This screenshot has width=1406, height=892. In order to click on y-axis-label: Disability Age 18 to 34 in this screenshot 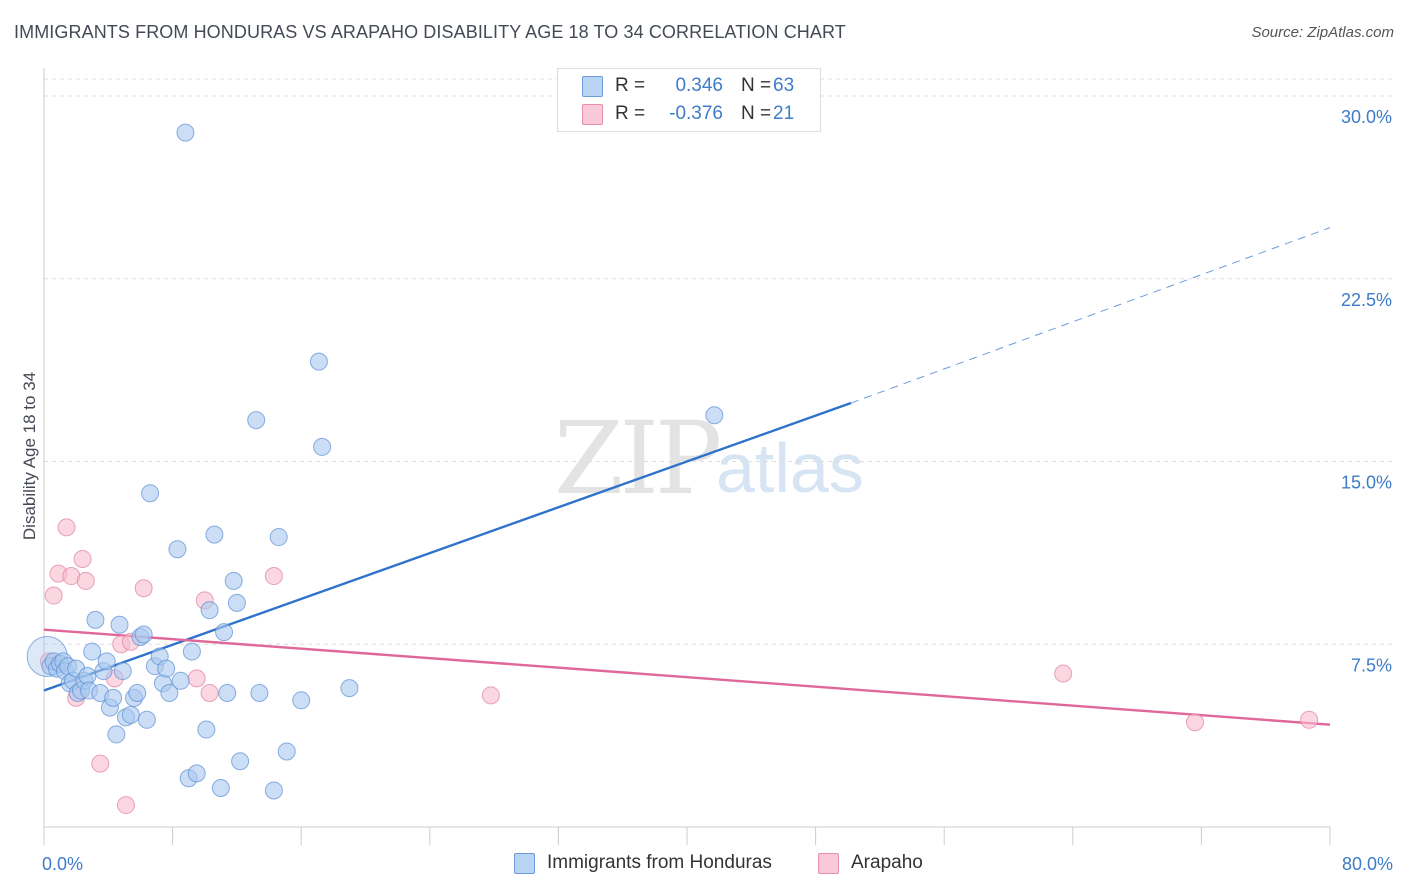, I will do `click(29, 456)`.